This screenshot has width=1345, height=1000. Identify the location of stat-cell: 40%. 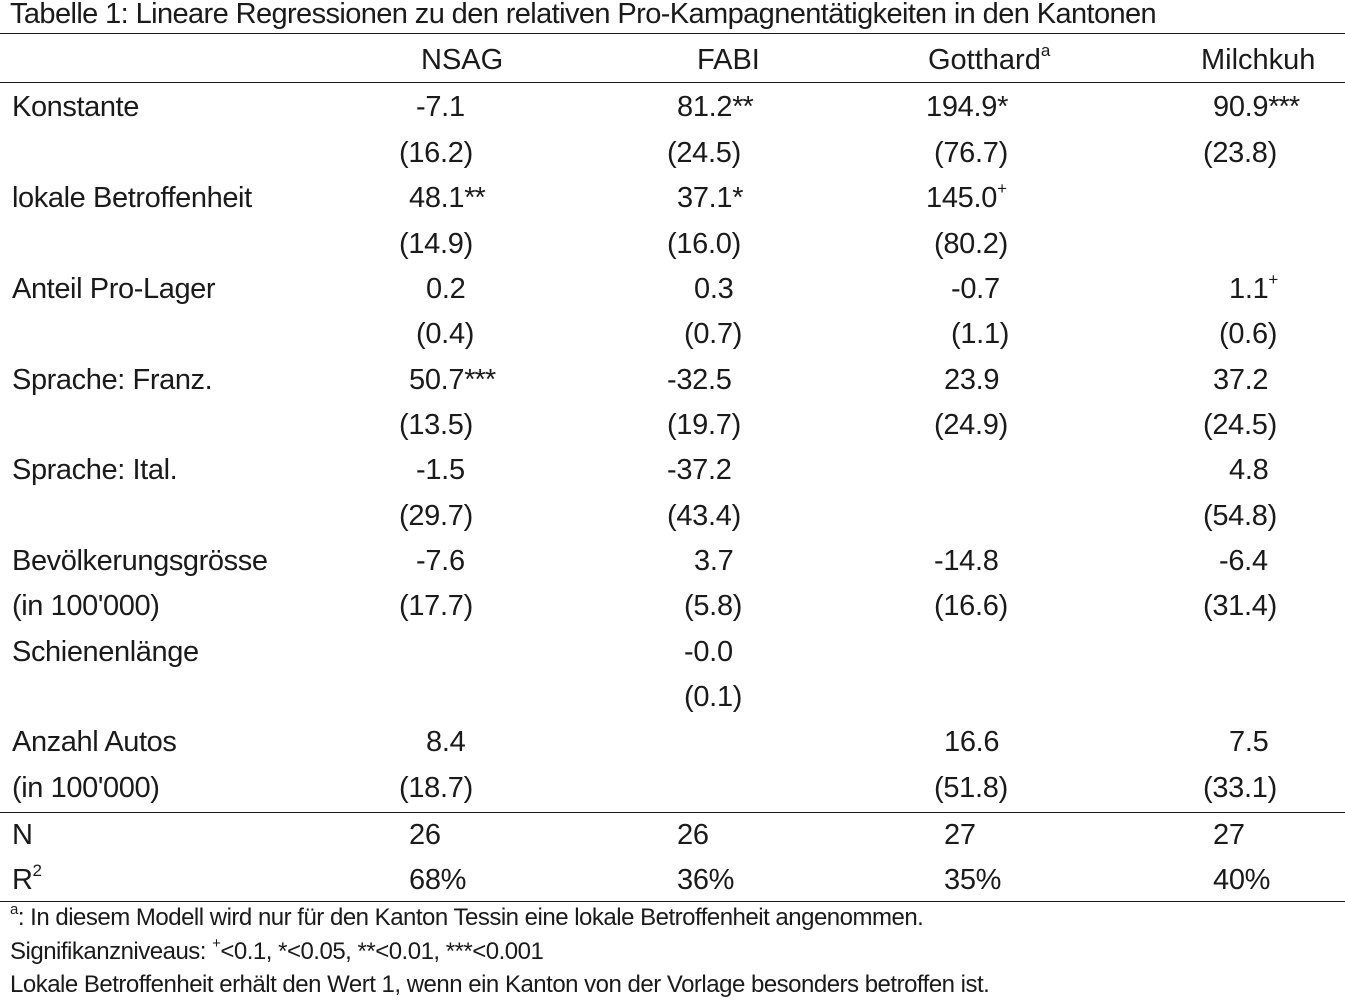
(1242, 880).